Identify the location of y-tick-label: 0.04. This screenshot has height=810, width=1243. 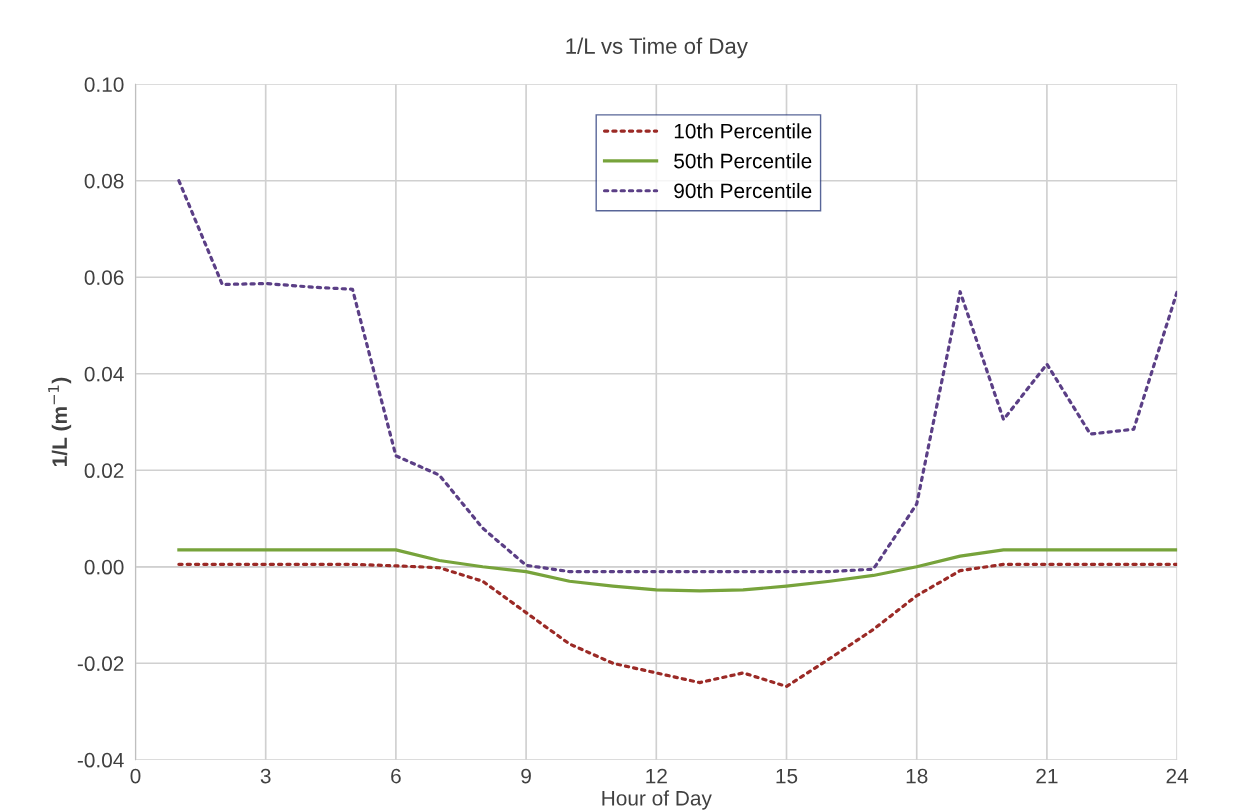
(104, 374).